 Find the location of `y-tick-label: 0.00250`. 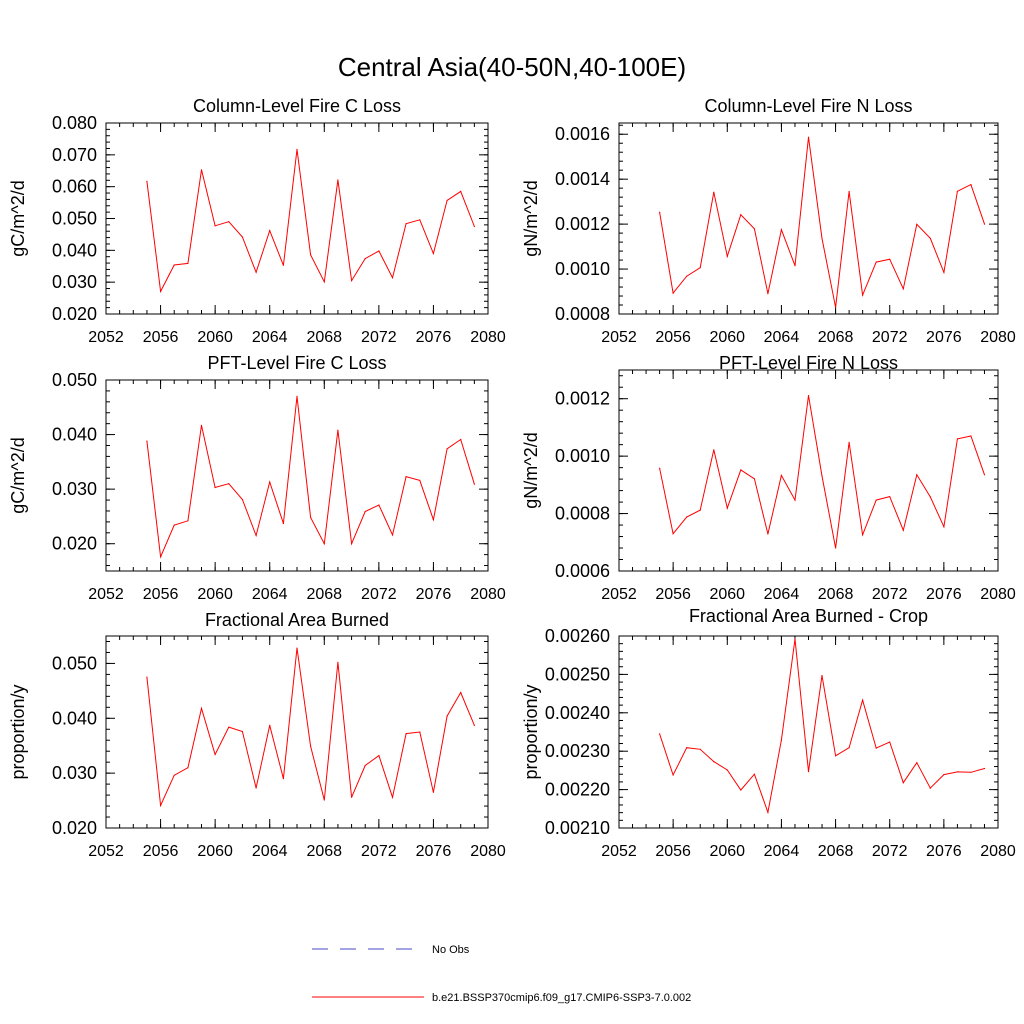

y-tick-label: 0.00250 is located at coordinates (577, 674).